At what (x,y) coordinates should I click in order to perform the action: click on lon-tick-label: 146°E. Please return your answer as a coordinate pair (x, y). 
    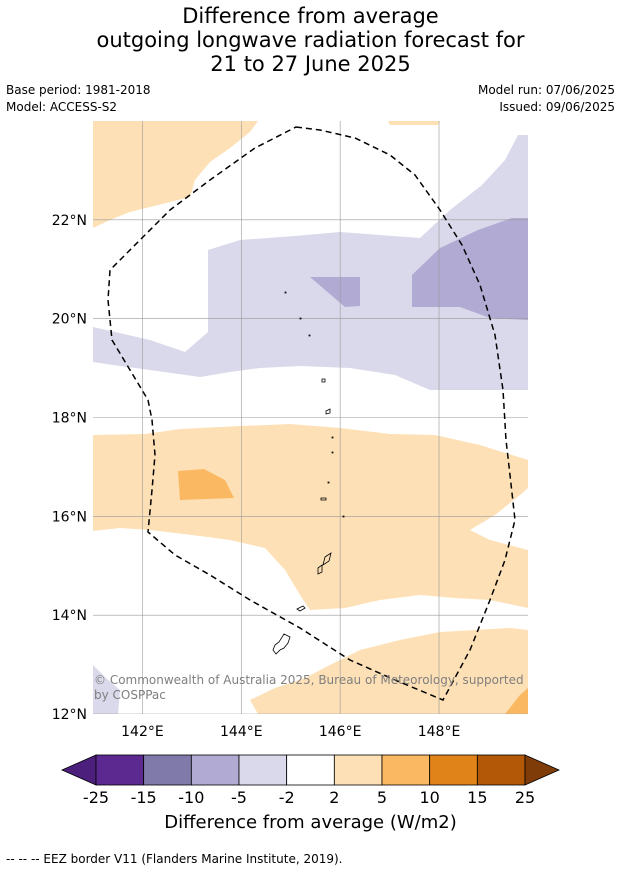
    Looking at the image, I should click on (340, 732).